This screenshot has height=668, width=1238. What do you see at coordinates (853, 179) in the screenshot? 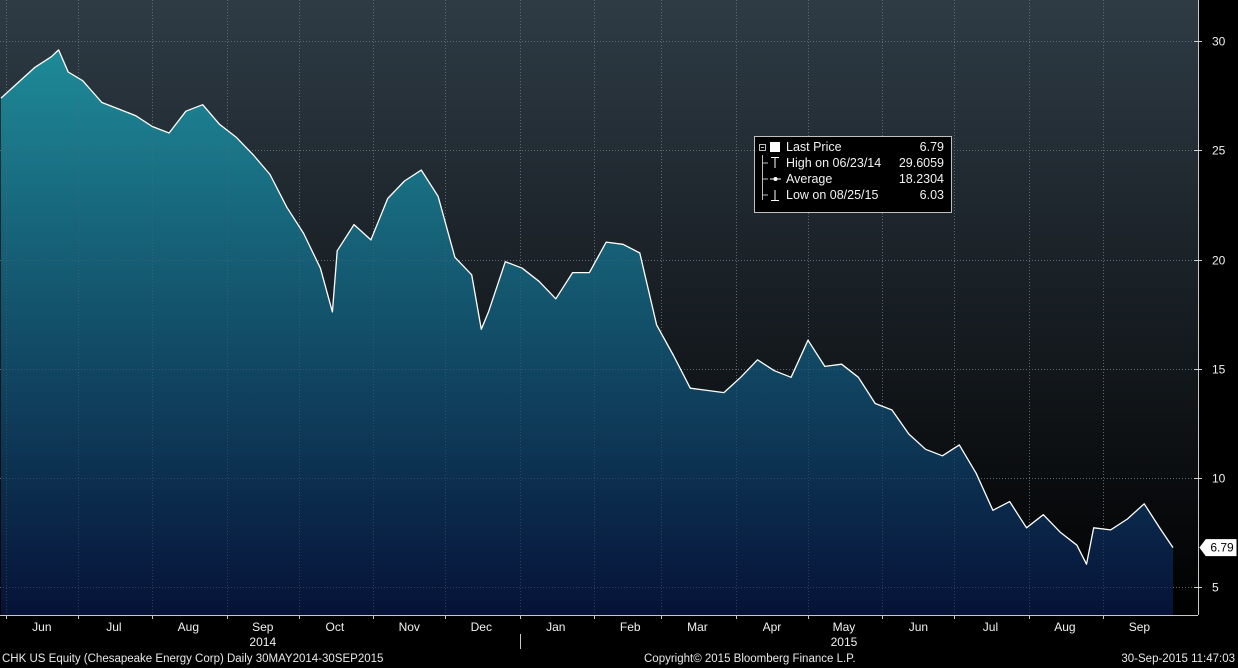
I see `legend-row: Average 18.2304` at bounding box center [853, 179].